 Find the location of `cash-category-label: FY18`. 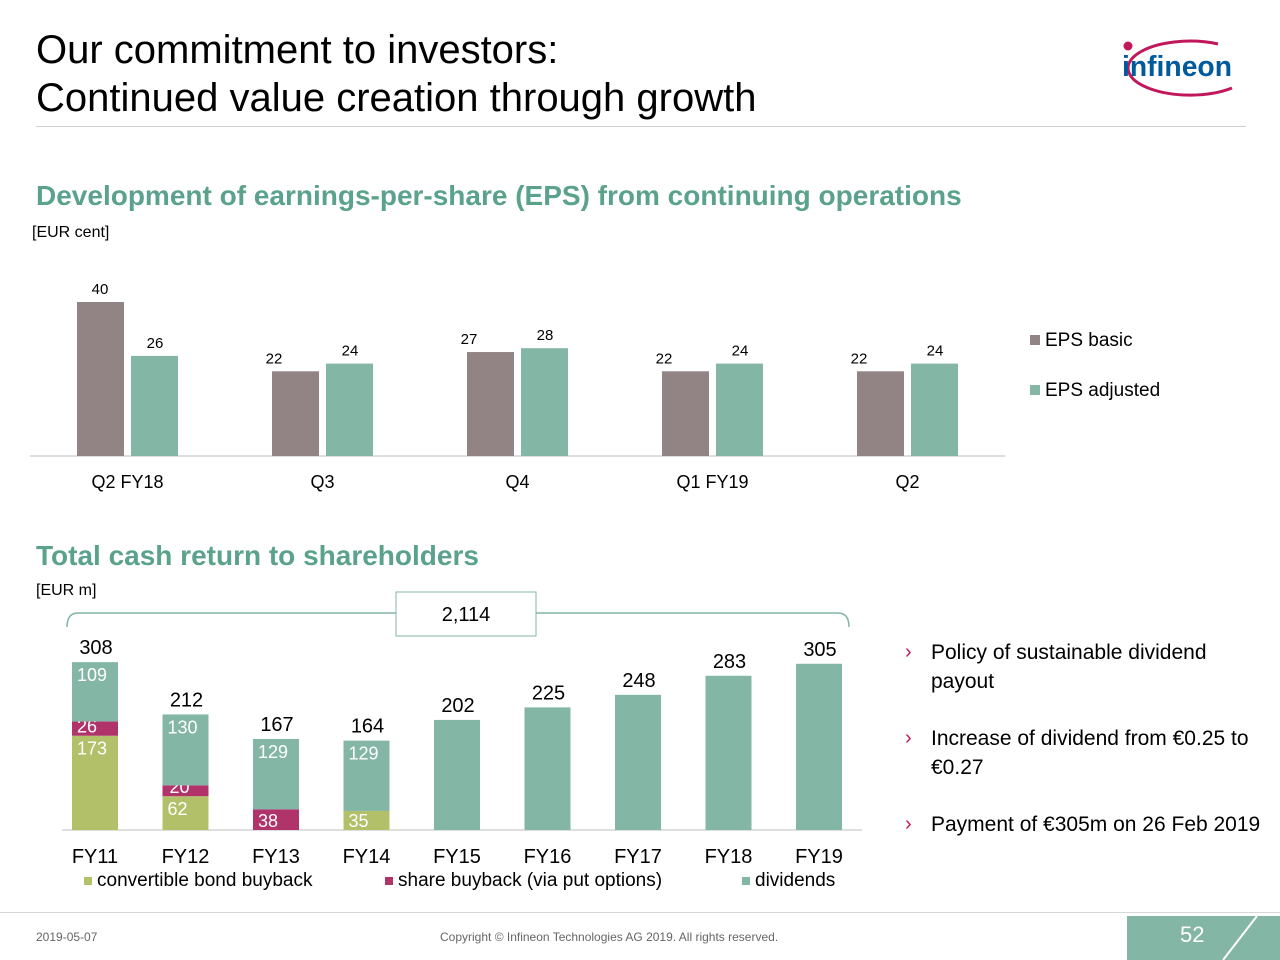

cash-category-label: FY18 is located at coordinates (729, 857).